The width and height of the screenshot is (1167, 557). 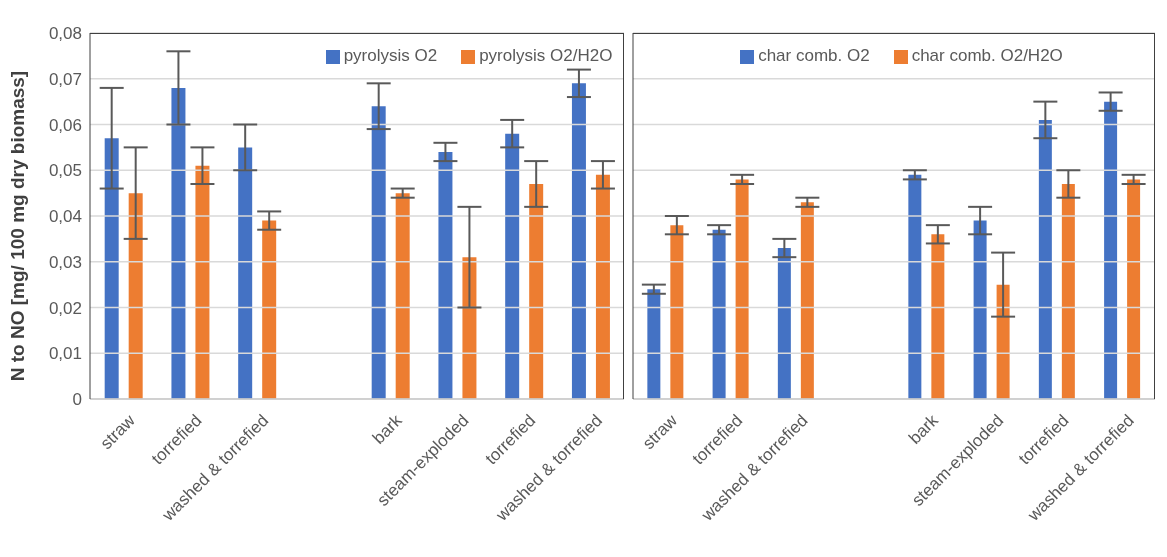 What do you see at coordinates (65, 34) in the screenshot?
I see `y-tick-label: 0,08` at bounding box center [65, 34].